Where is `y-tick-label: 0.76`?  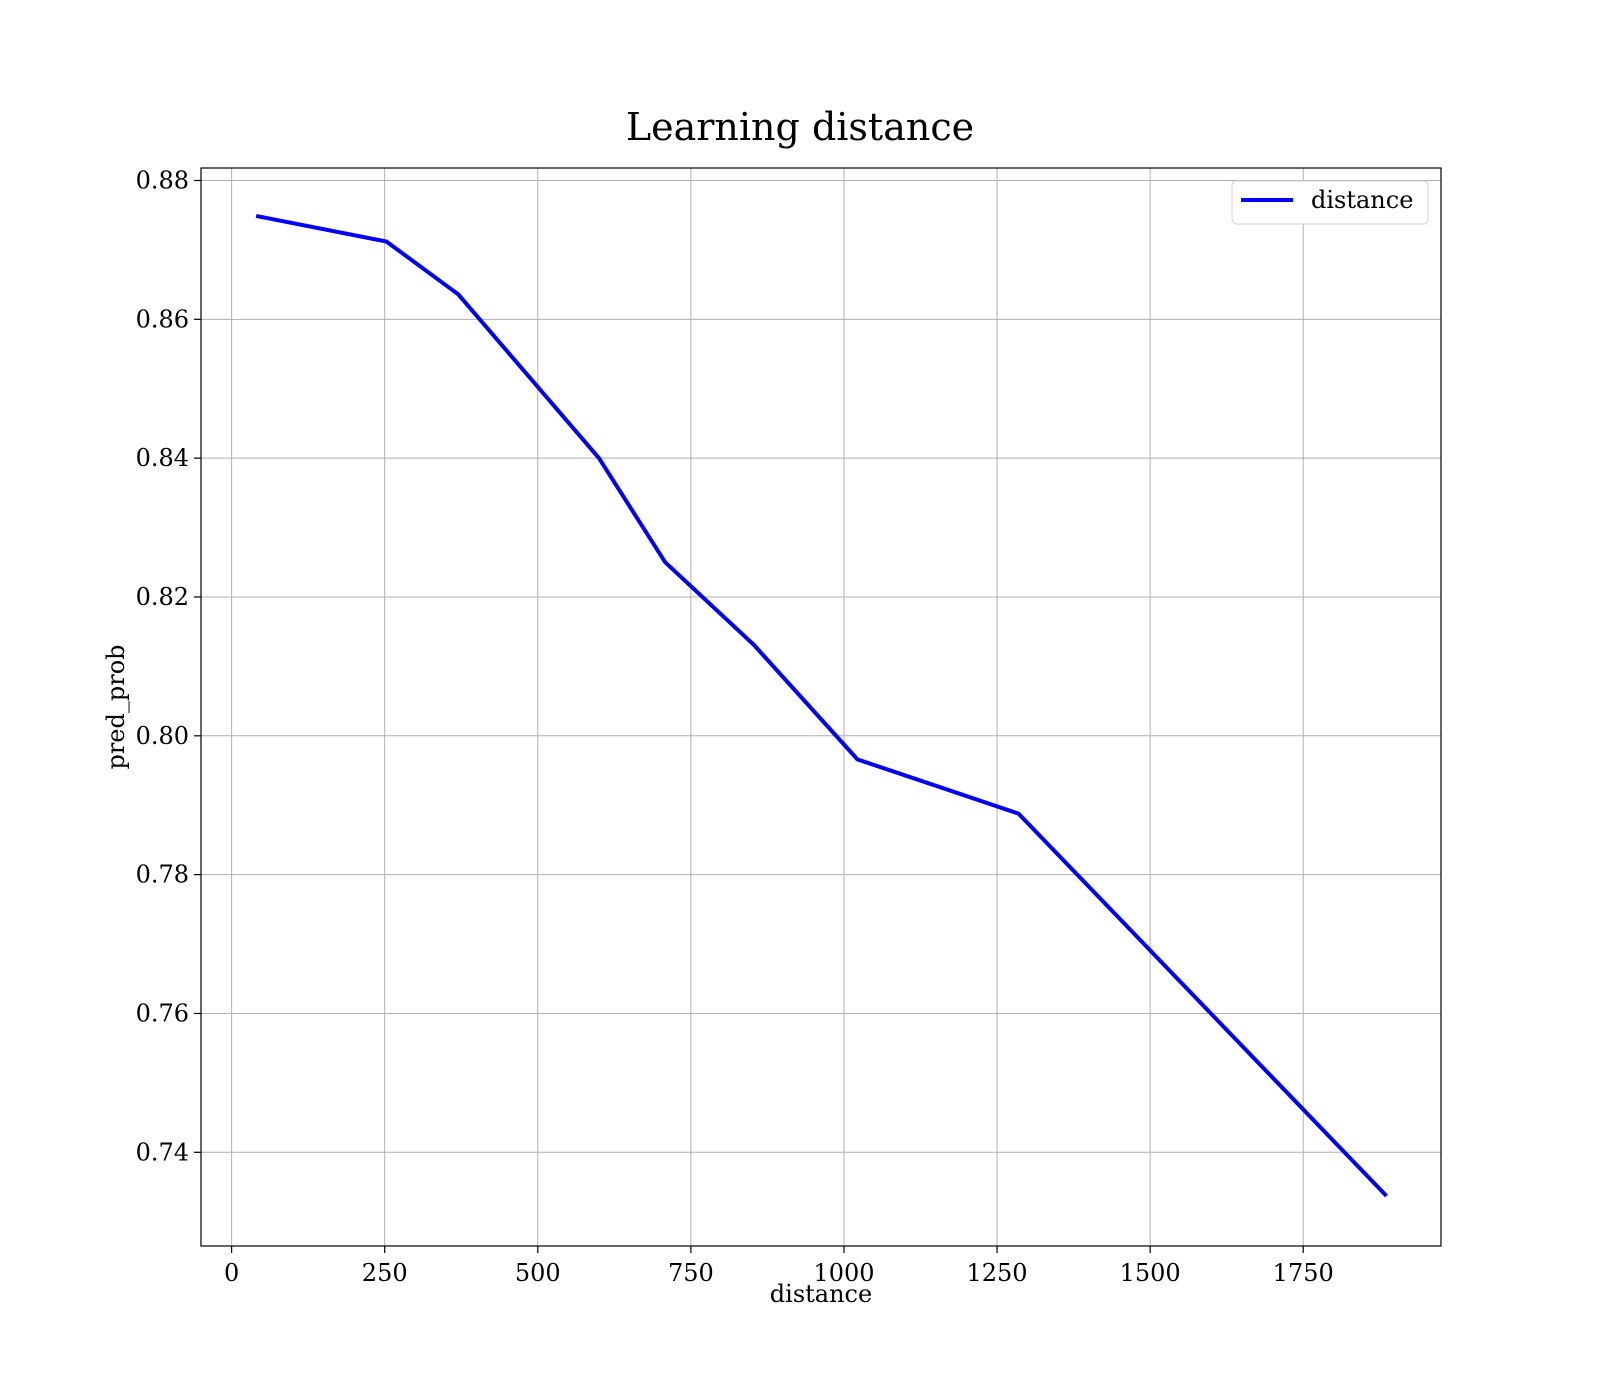 y-tick-label: 0.76 is located at coordinates (162, 1013).